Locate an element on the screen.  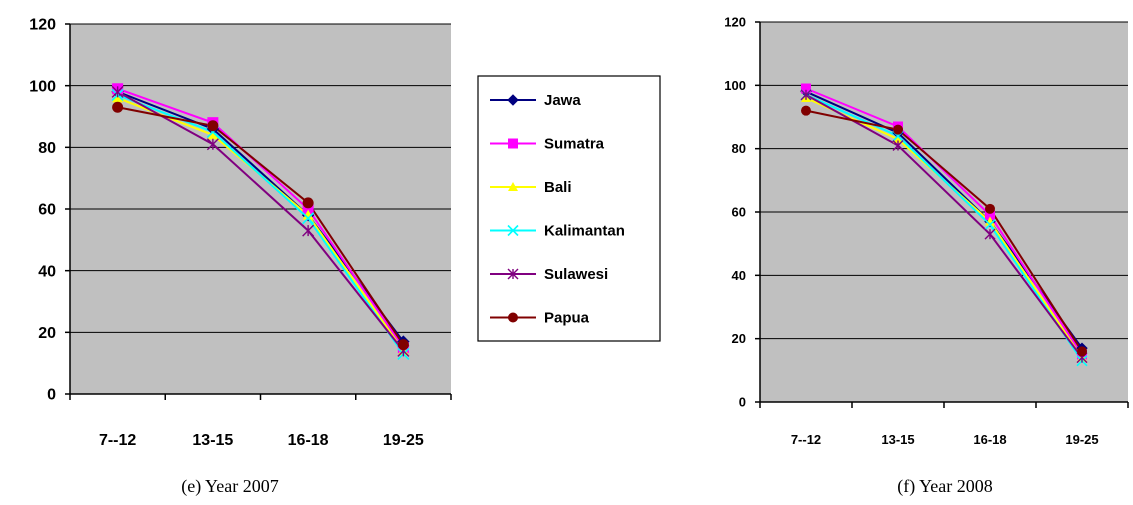
legend-item-bali: Bali is located at coordinates (531, 187).